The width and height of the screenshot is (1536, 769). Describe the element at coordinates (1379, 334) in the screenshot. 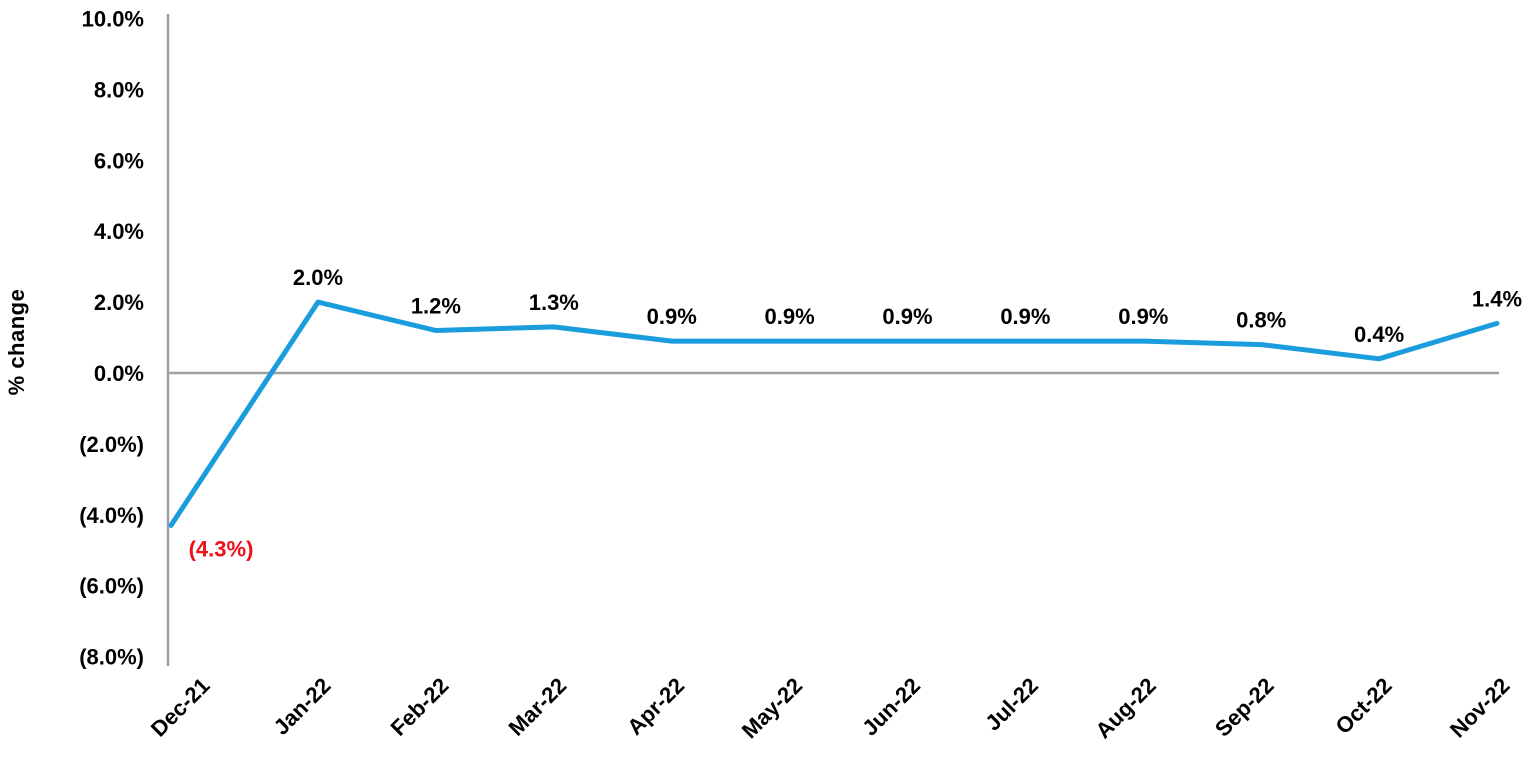

I see `data-label: 0.4%` at that location.